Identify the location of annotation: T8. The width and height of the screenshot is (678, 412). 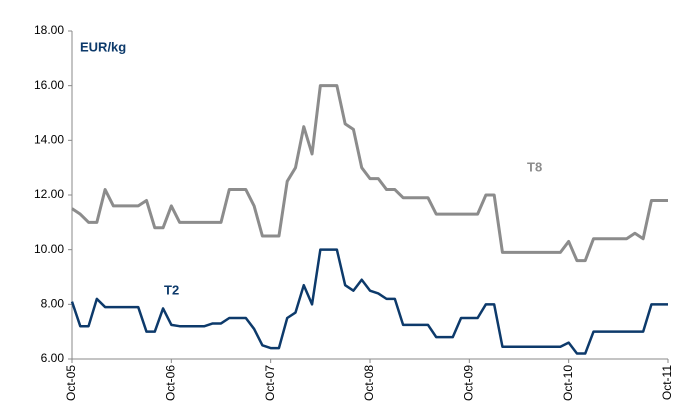
(534, 166).